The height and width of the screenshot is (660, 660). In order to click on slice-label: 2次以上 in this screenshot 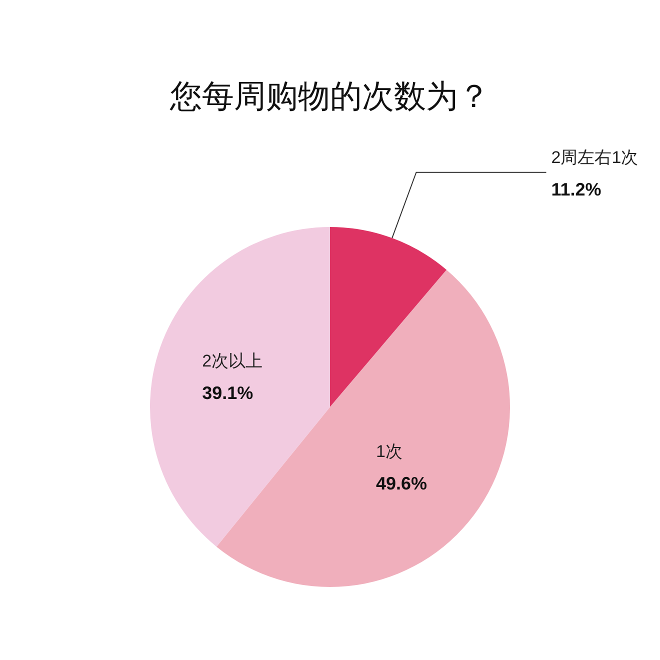, I will do `click(232, 360)`.